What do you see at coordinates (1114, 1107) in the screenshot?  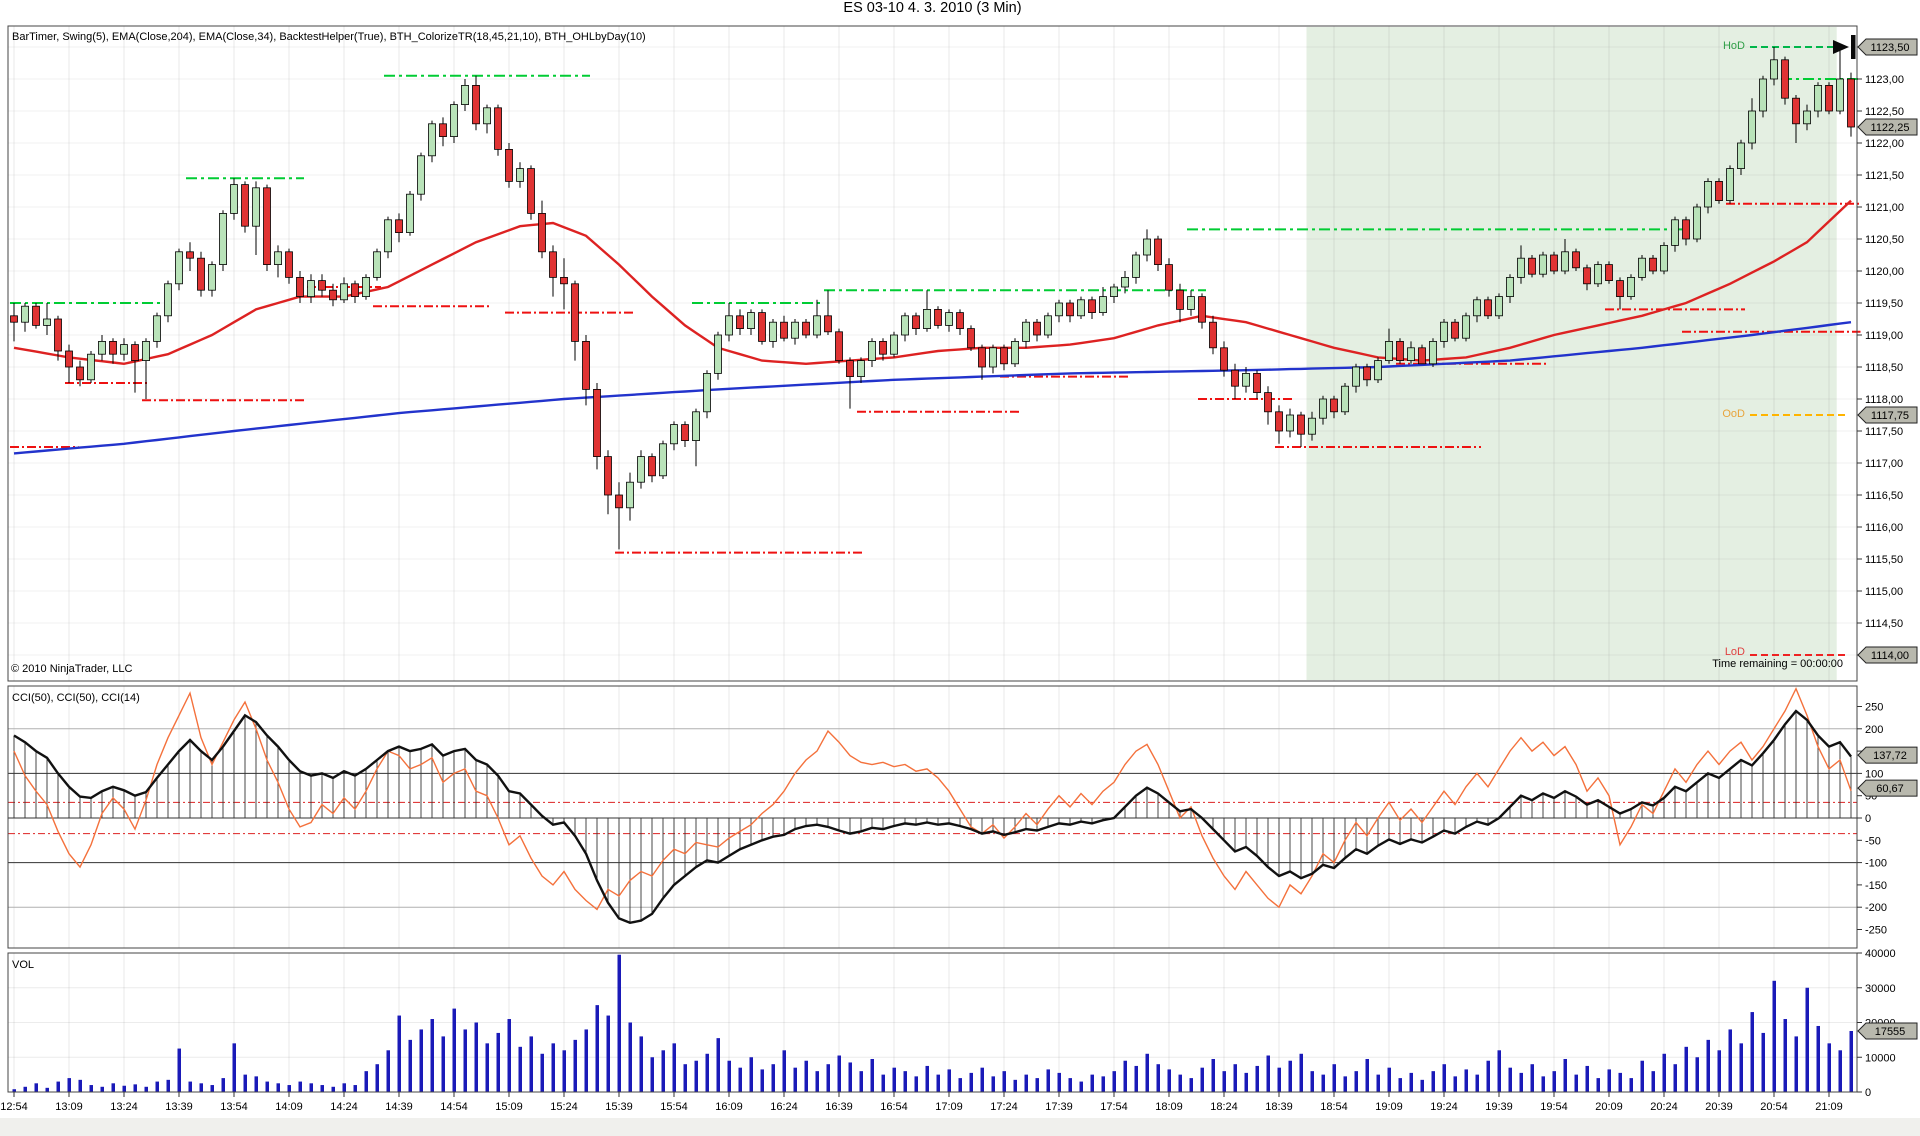 I see `time-axis-label: 17:54` at bounding box center [1114, 1107].